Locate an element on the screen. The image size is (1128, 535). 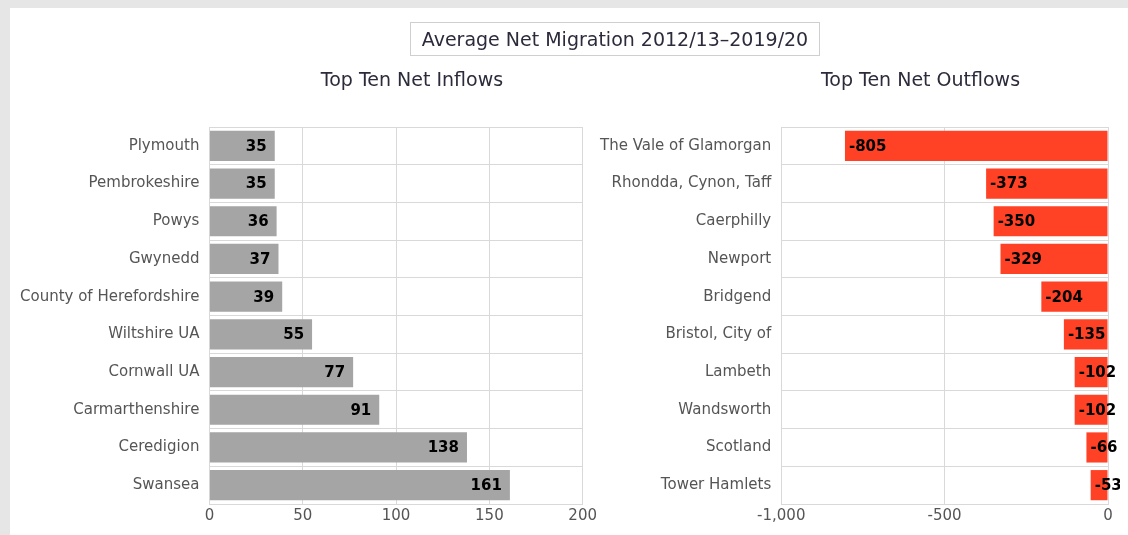
chart-subtitle: Top Ten Net Inflows is located at coordinates (412, 79).